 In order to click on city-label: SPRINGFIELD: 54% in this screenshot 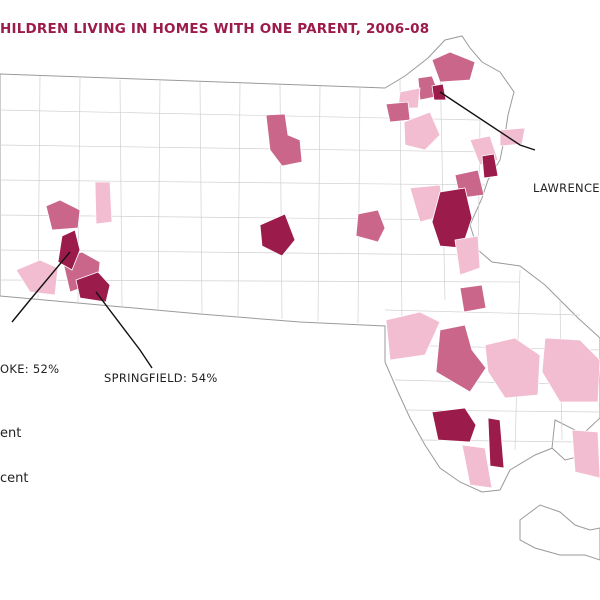, I will do `click(161, 378)`.